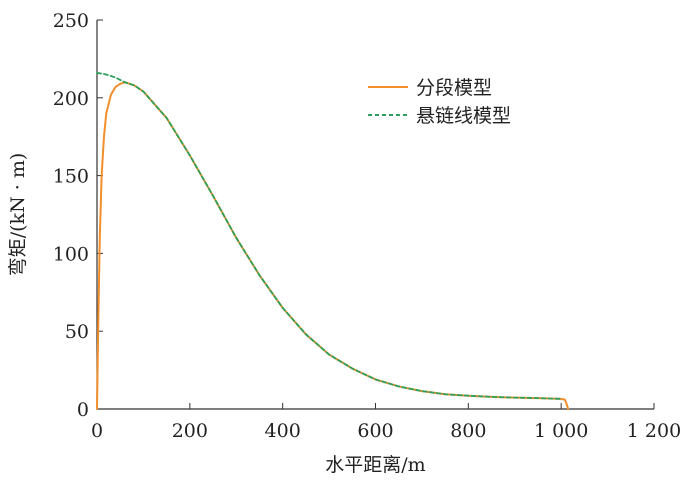 The image size is (700, 491). What do you see at coordinates (97, 431) in the screenshot?
I see `x-tick-label: 0` at bounding box center [97, 431].